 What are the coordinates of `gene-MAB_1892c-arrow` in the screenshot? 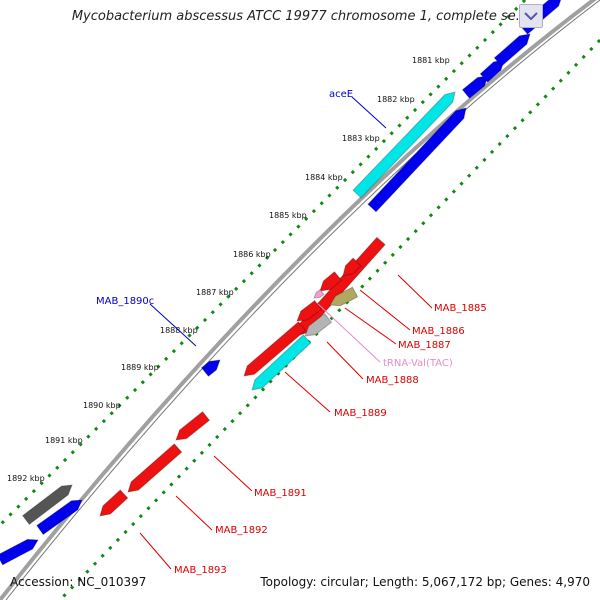 It's located at (47, 505).